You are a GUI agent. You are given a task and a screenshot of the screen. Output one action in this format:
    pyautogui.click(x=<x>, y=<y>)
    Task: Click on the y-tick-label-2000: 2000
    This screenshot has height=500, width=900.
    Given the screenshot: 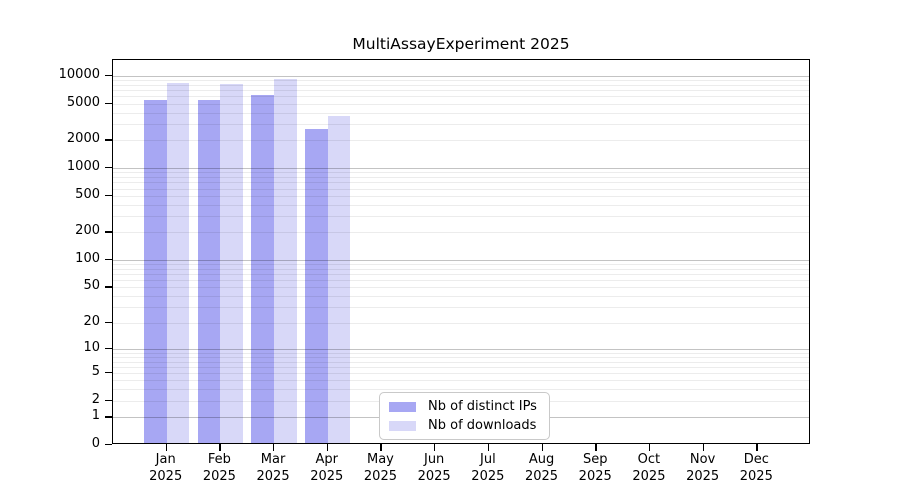 What is the action you would take?
    pyautogui.click(x=83, y=139)
    